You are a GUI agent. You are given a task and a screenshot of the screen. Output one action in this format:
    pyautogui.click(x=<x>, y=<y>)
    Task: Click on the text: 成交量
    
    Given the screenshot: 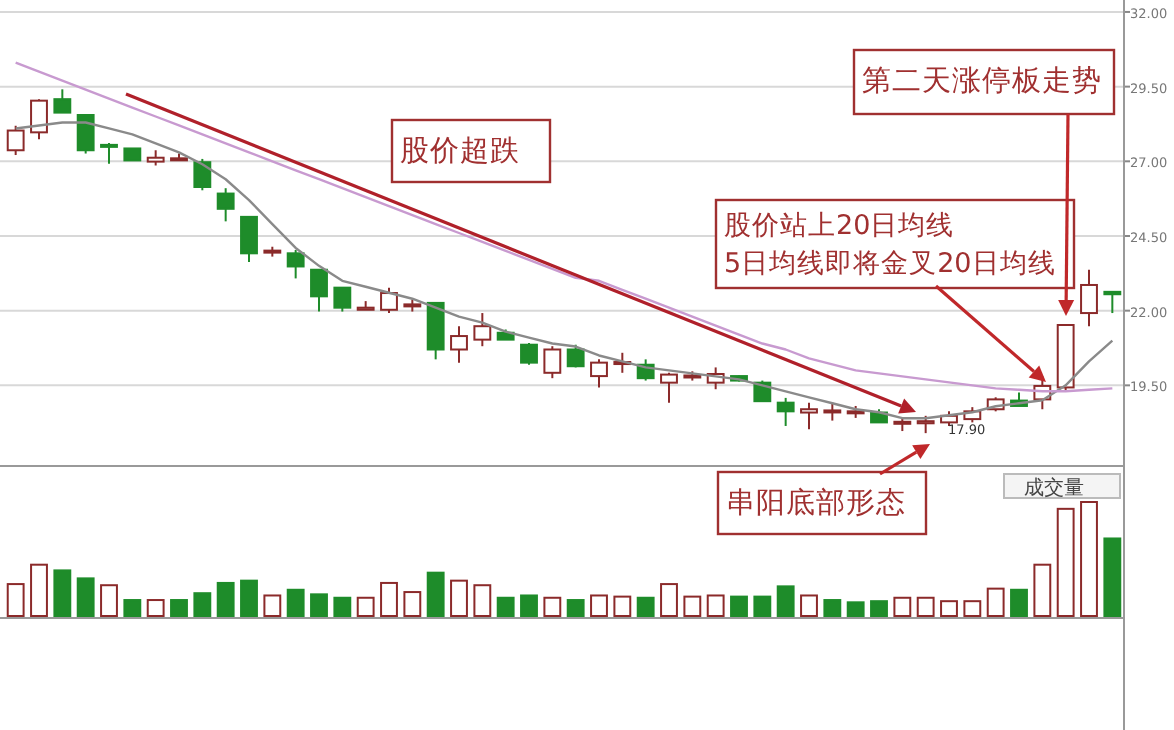 What is the action you would take?
    pyautogui.click(x=1054, y=488)
    